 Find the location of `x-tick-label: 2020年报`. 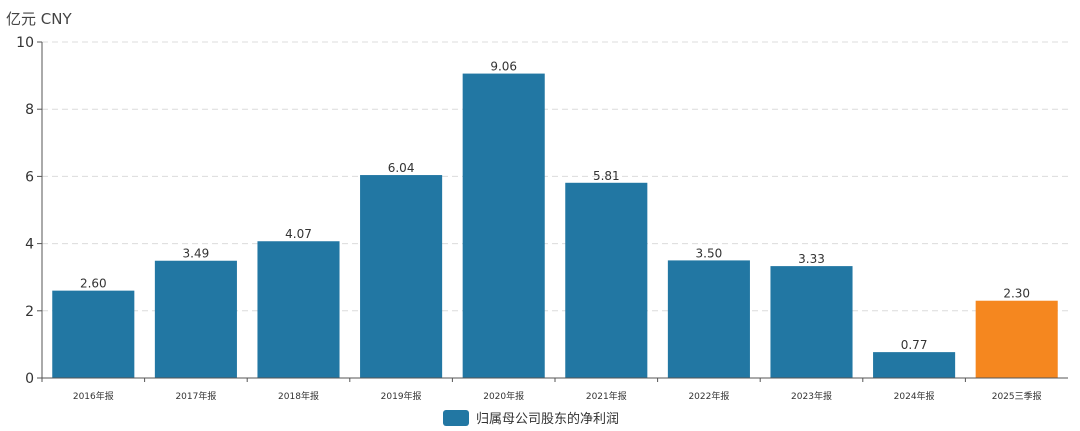

x-tick-label: 2020年报 is located at coordinates (503, 396).